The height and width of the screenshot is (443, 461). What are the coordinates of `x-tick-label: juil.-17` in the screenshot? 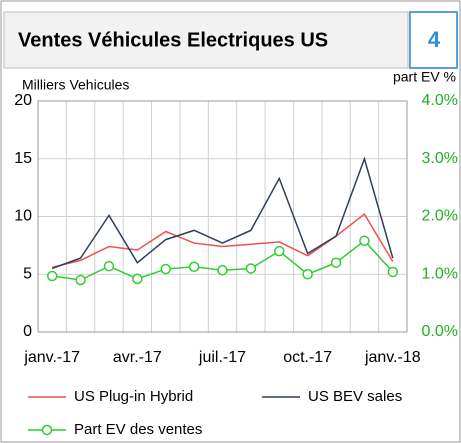 It's located at (222, 357).